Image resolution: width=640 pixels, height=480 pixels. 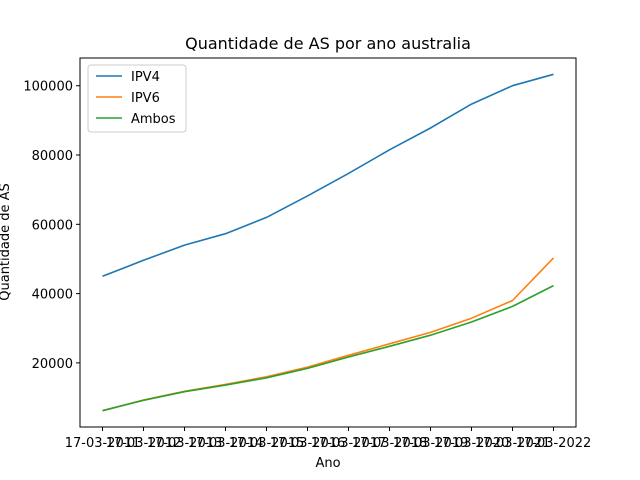 I want to click on x-tick-label: 17-03-2018, so click(x=390, y=443).